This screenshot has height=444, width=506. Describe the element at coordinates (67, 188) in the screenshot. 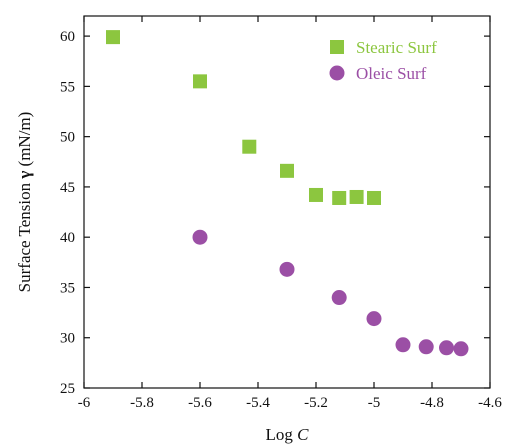

I see `y-tick-label: 45` at that location.